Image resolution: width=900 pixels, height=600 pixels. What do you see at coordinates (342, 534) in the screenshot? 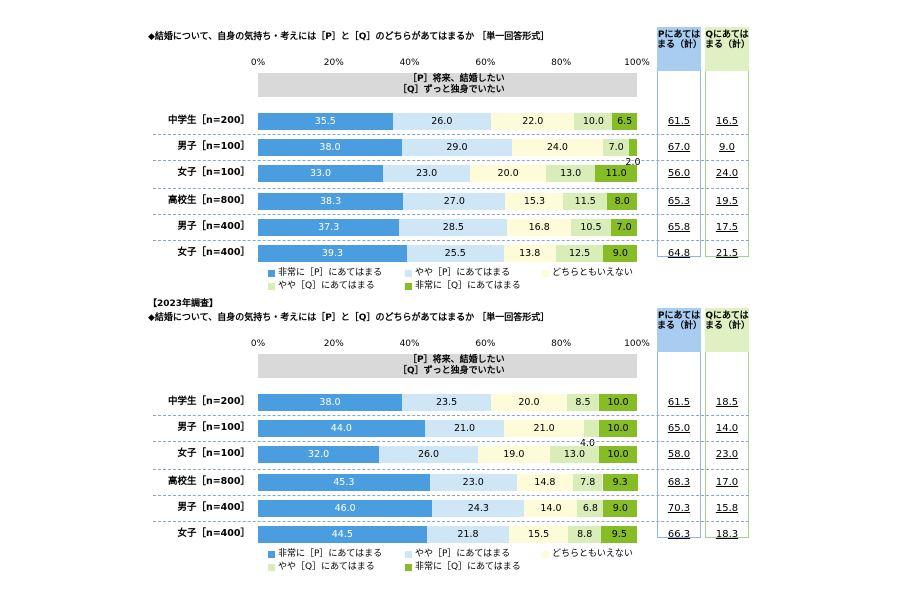
I see `data-label: 44.5` at bounding box center [342, 534].